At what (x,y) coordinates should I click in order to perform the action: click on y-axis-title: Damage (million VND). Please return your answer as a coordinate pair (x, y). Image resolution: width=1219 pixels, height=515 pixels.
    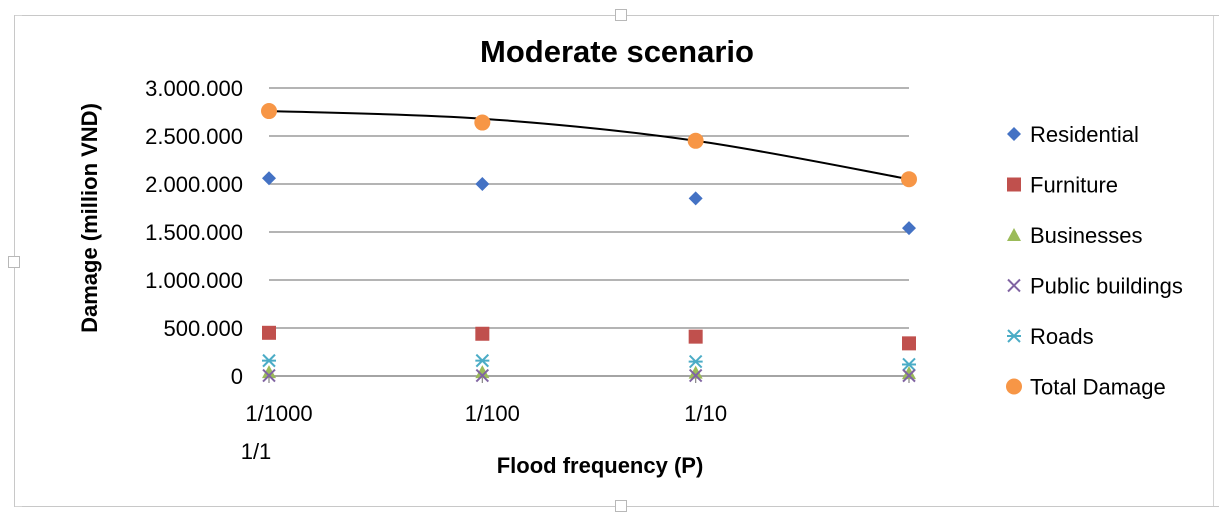
    Looking at the image, I should click on (89, 218).